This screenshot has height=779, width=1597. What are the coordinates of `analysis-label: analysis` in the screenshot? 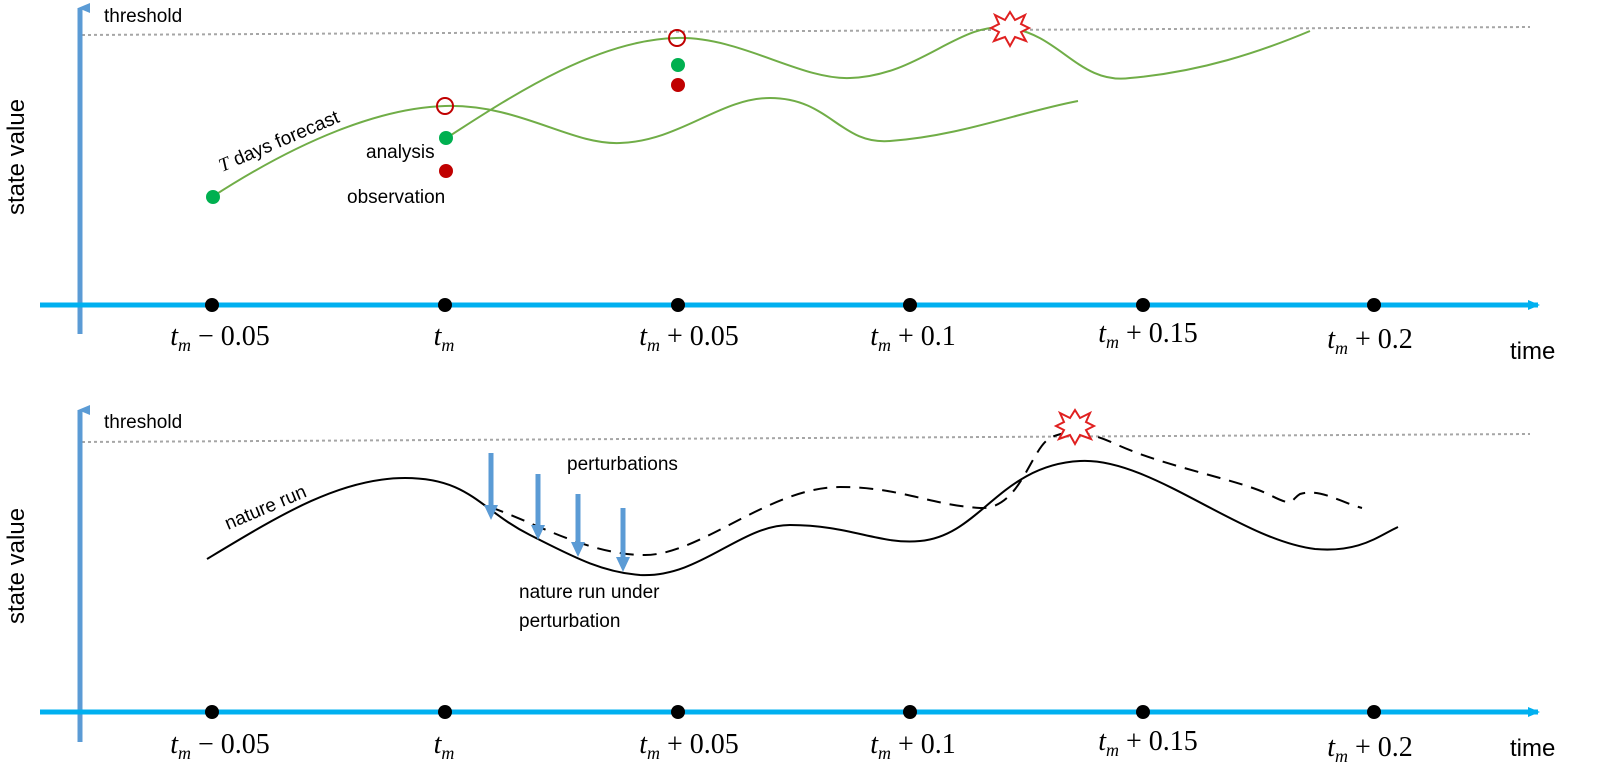 It's located at (400, 152).